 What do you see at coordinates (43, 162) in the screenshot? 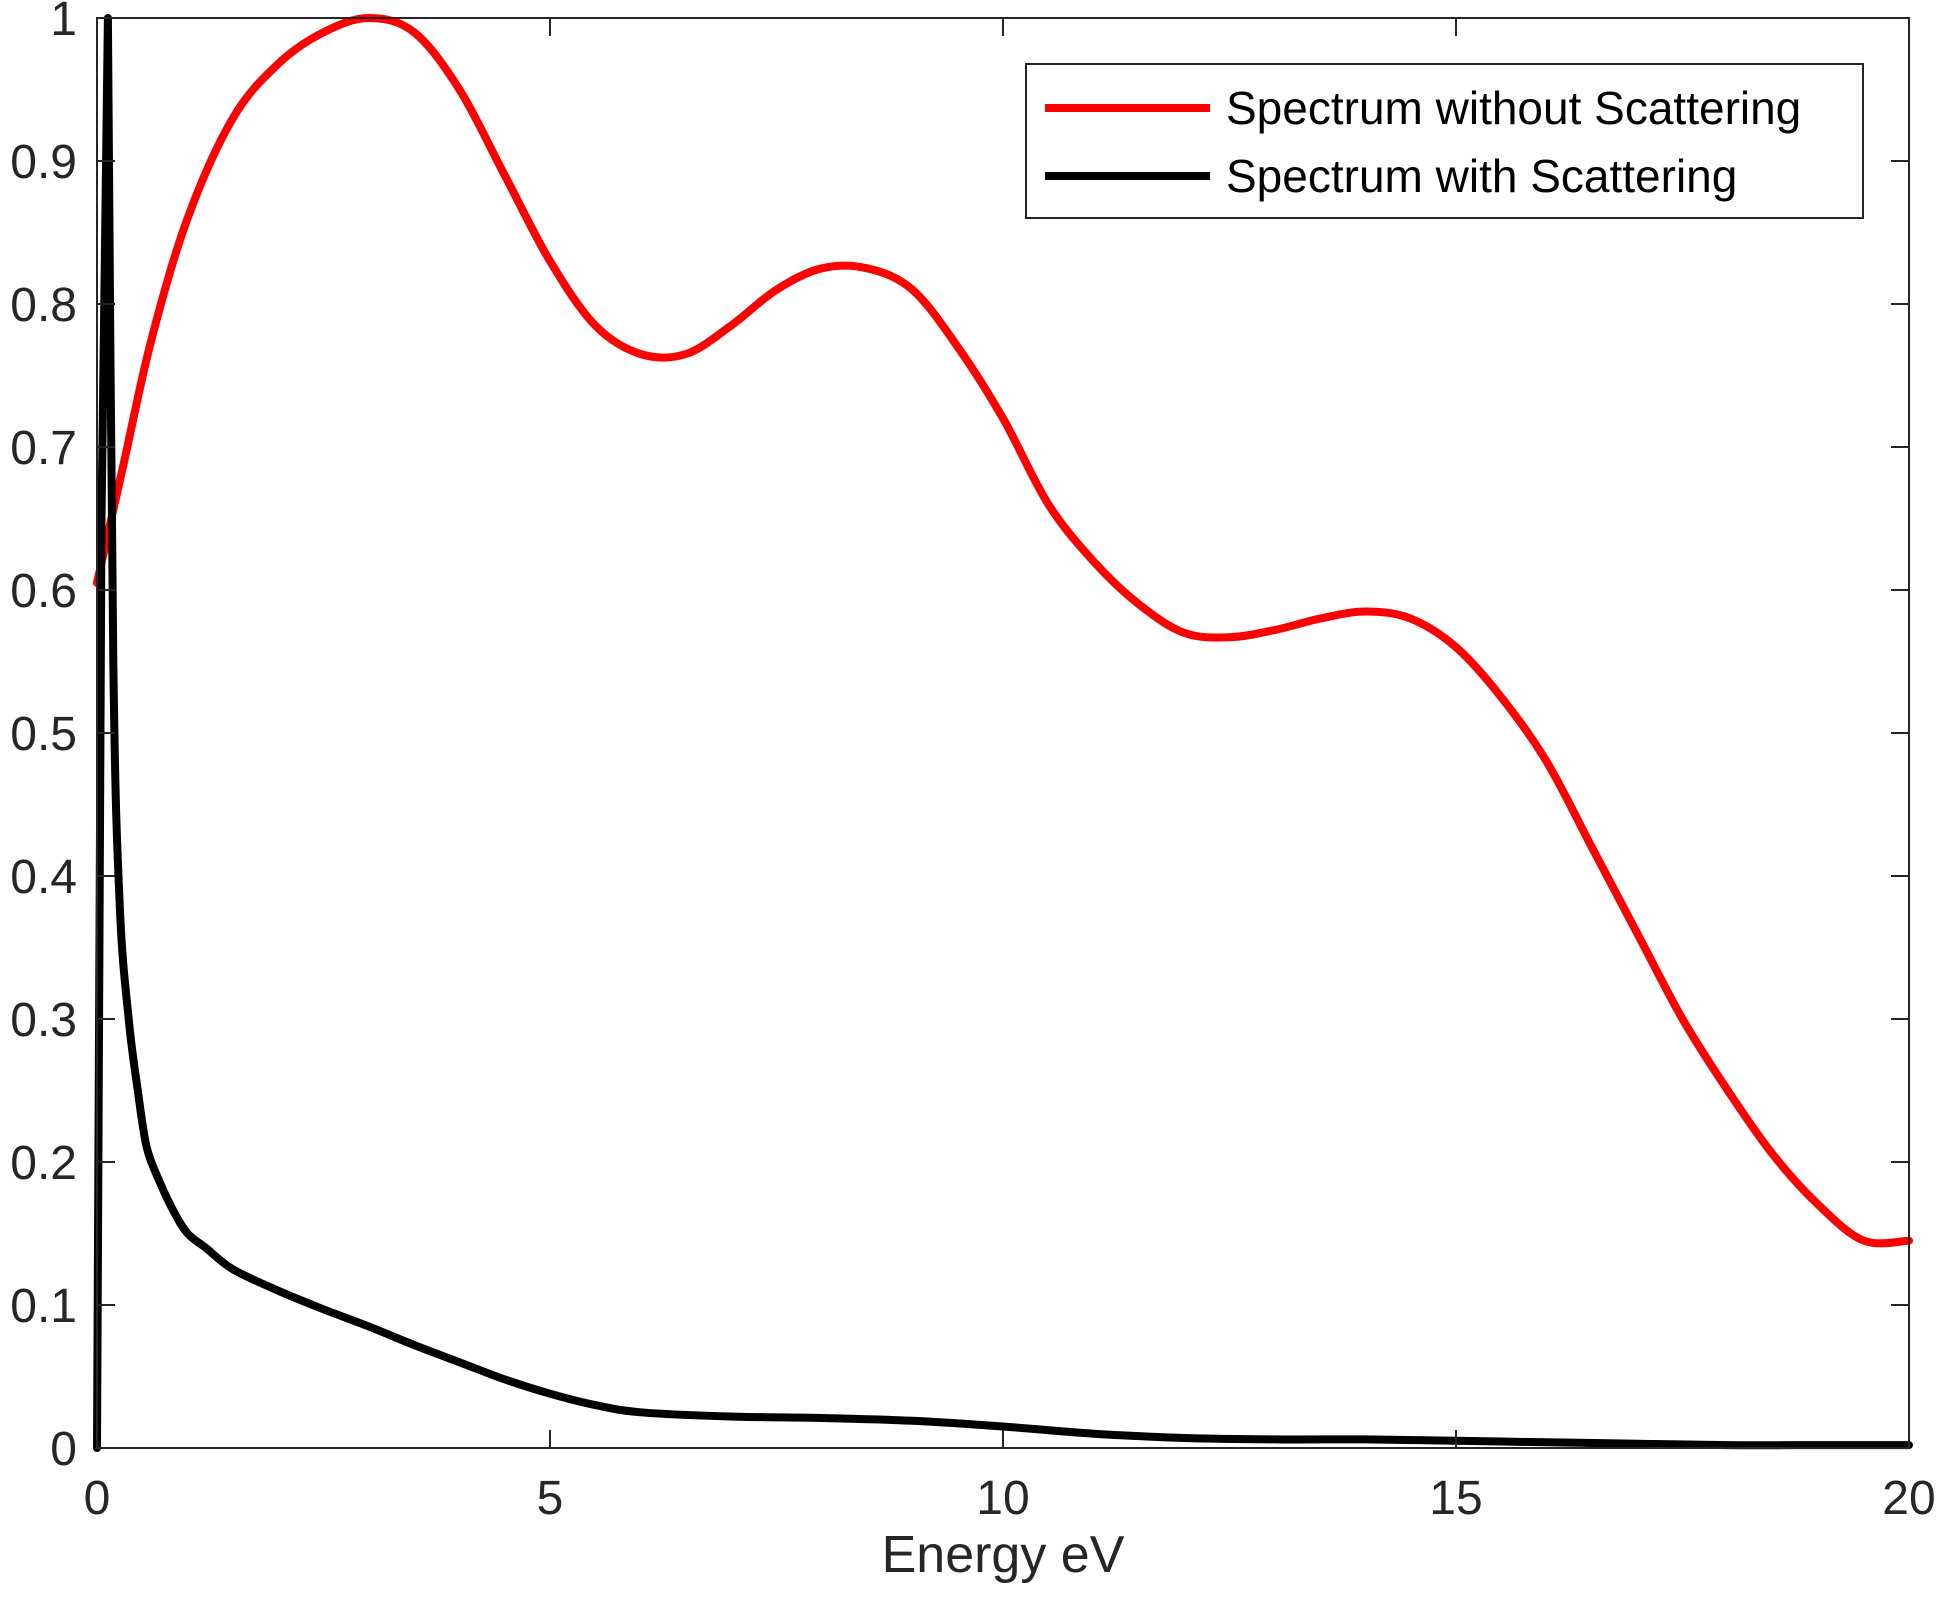
I see `y-tick-label: 0.9` at bounding box center [43, 162].